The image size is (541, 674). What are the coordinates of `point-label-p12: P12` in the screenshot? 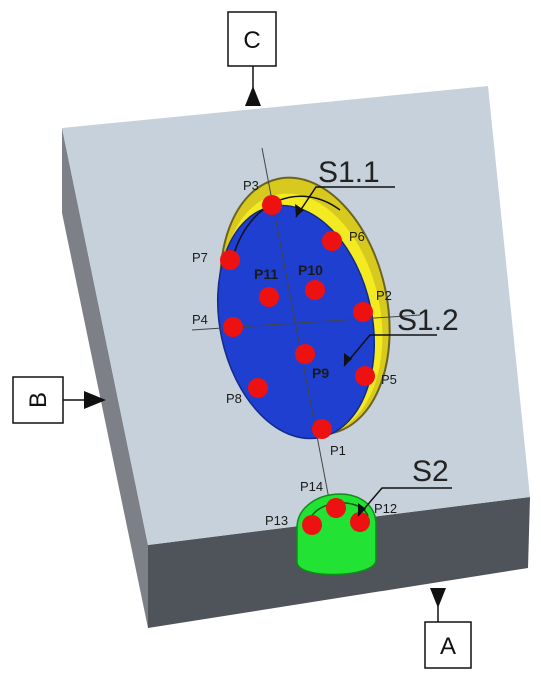 It's located at (385, 508).